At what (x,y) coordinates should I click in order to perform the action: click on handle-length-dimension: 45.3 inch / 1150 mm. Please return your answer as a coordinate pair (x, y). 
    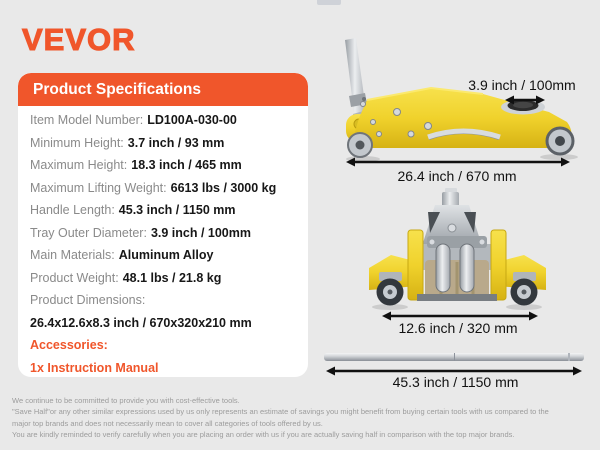
    Looking at the image, I should click on (455, 382).